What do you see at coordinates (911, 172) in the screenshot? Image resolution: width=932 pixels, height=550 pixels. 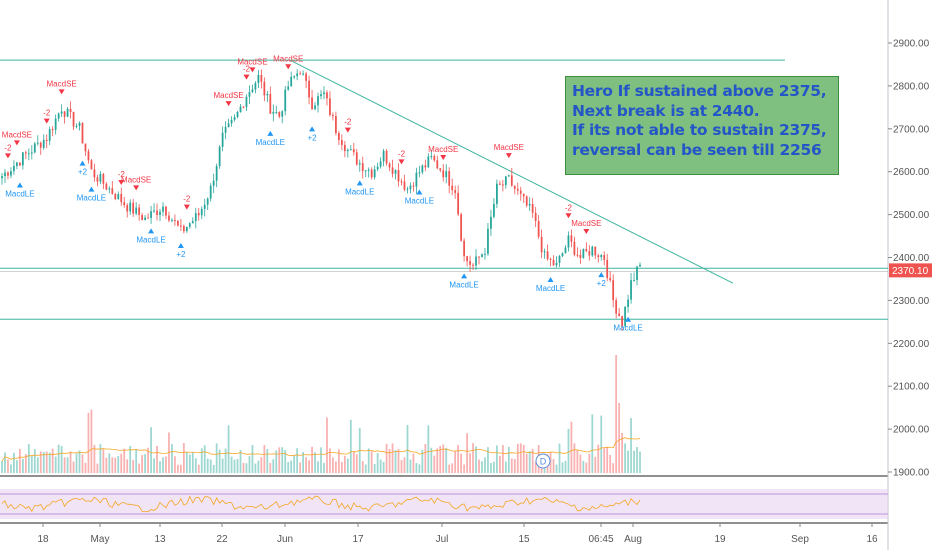 I see `y-tick-label: 2600.00` at bounding box center [911, 172].